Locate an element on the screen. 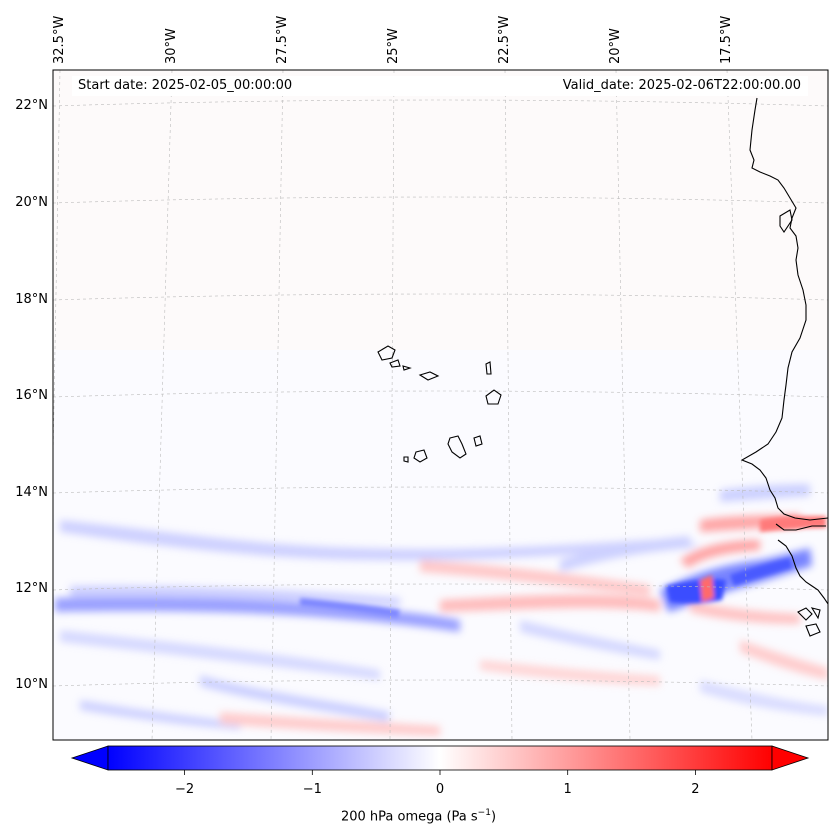 The image size is (837, 839). colorbar is located at coordinates (440, 760).